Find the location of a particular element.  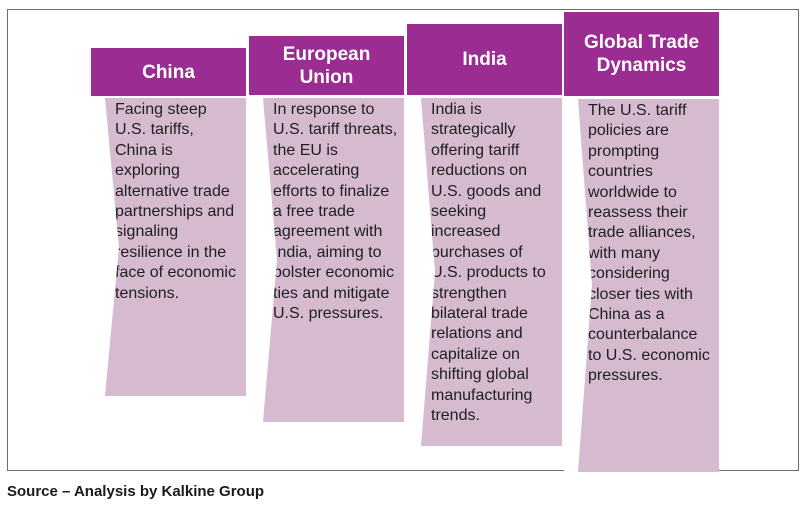

column-title: India is located at coordinates (484, 59).